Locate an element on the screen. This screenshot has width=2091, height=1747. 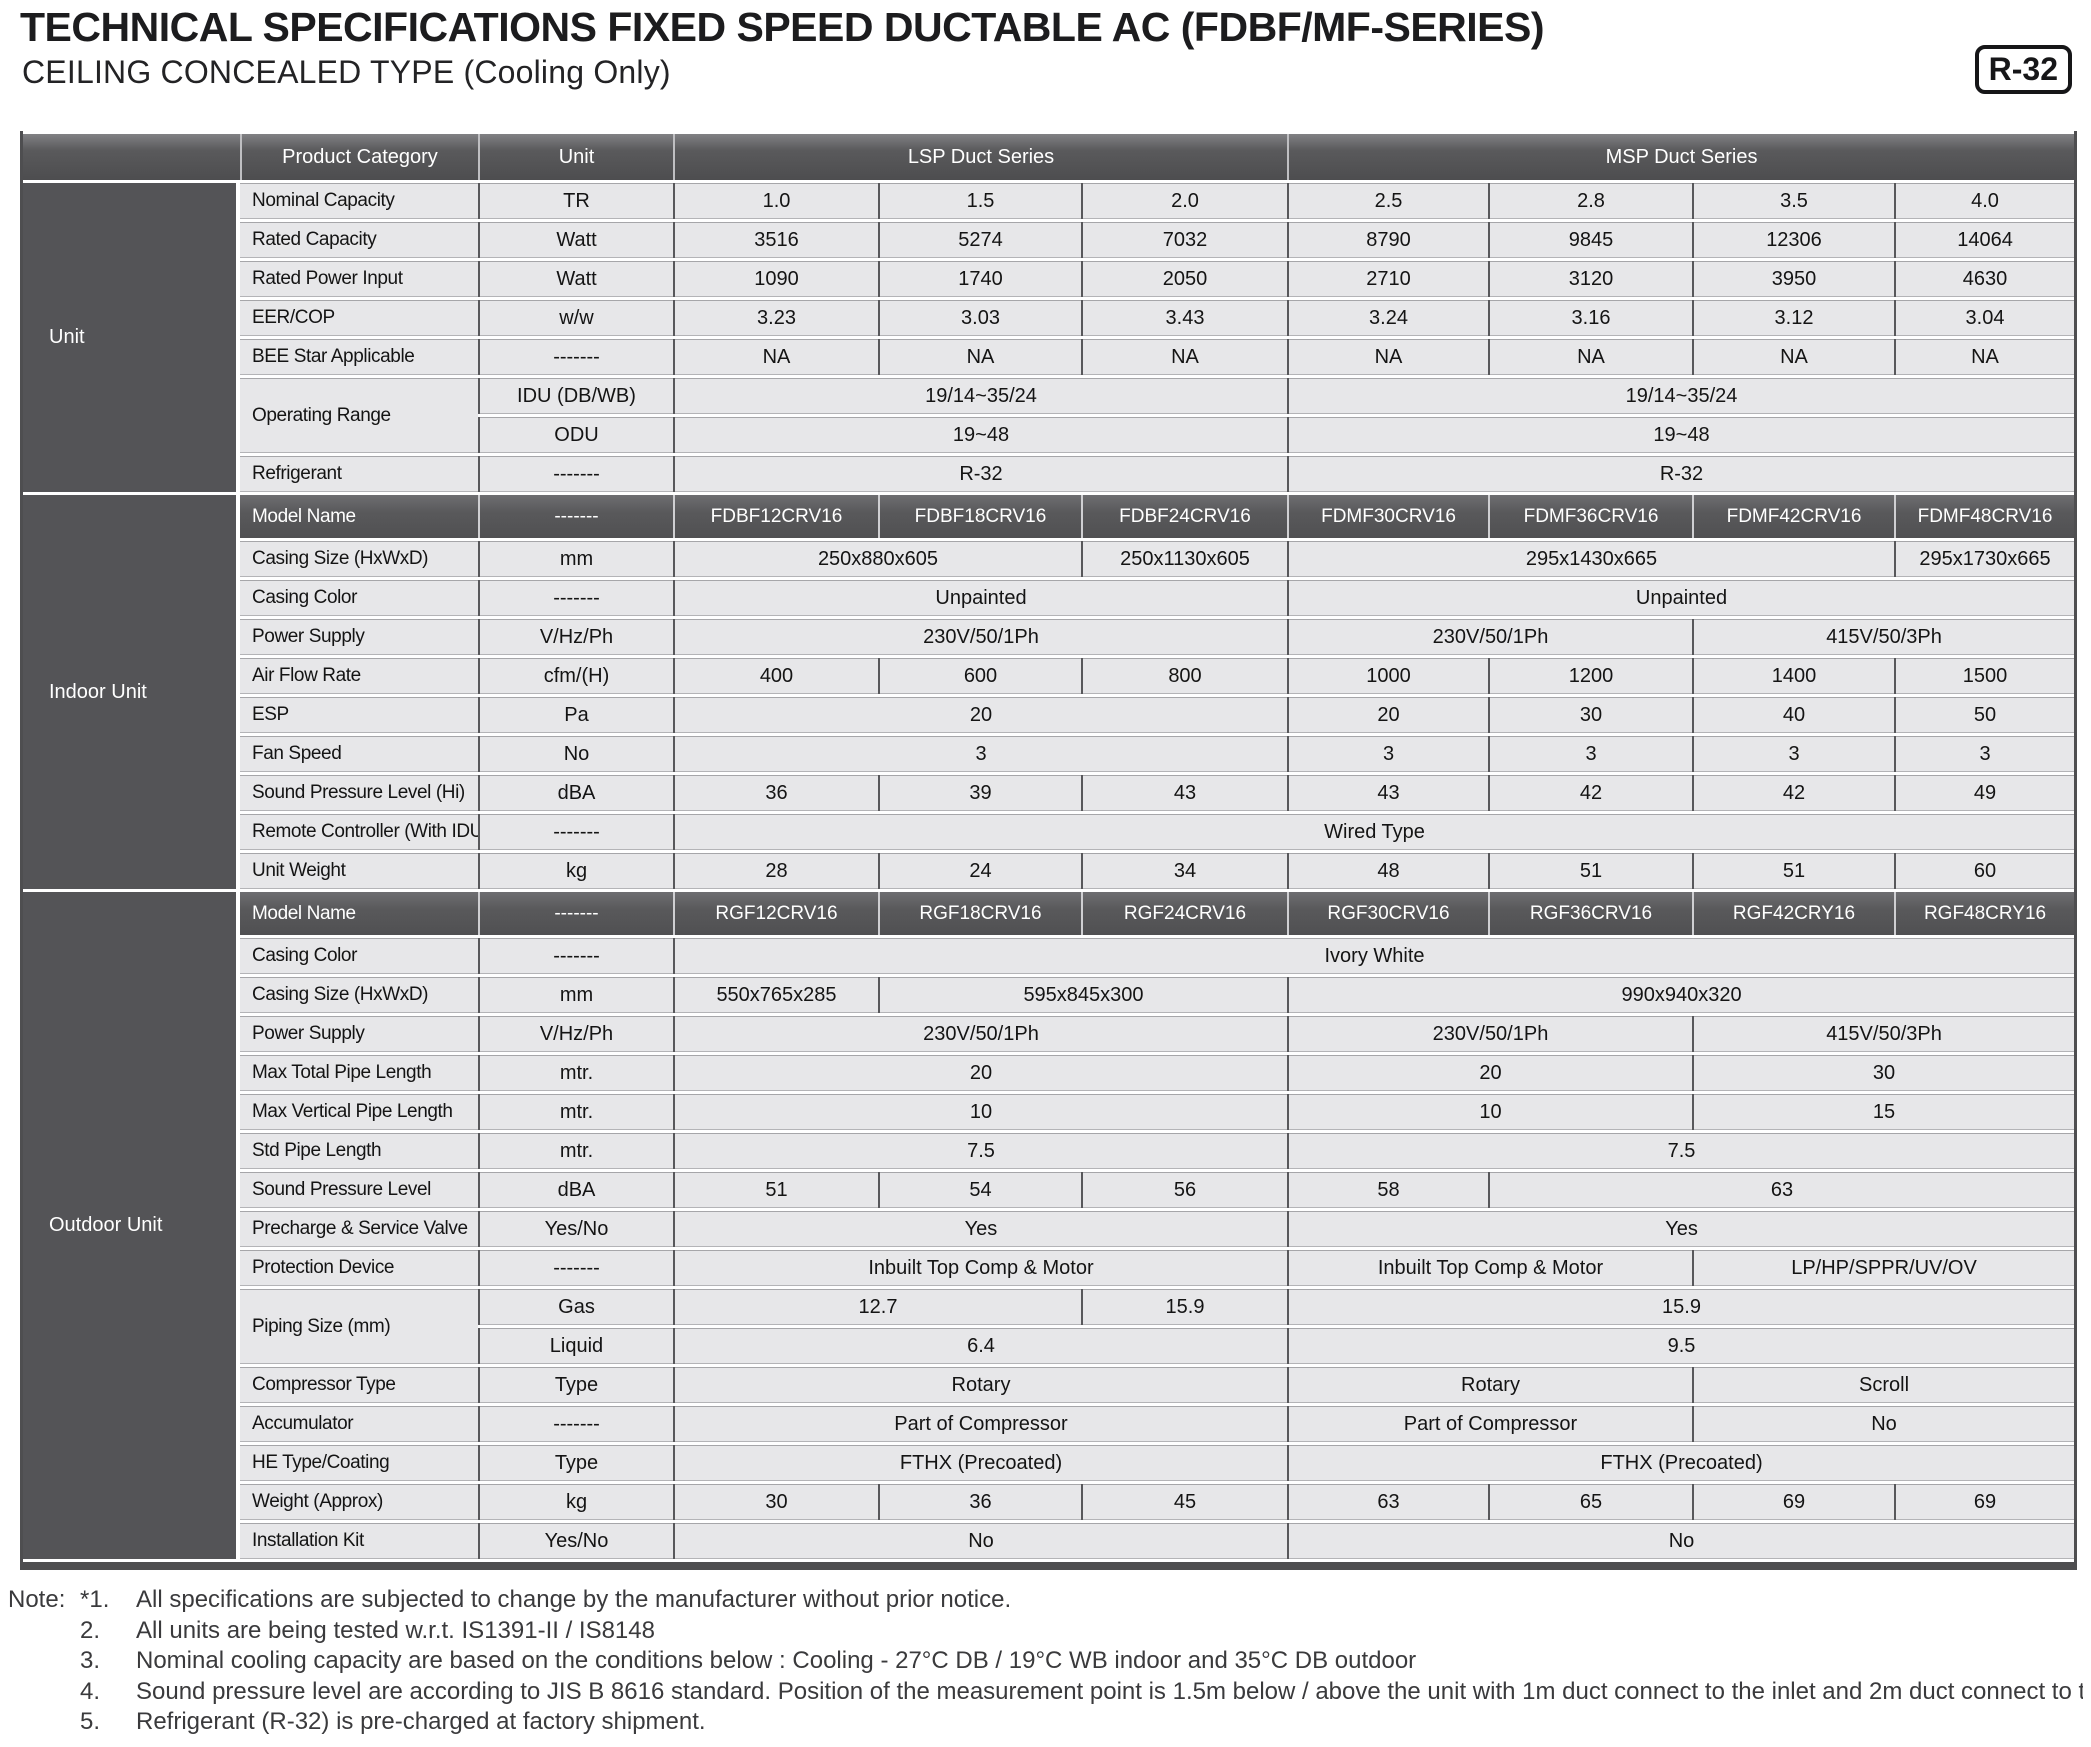
series-group-header: LSP Duct Series is located at coordinates (980, 157).